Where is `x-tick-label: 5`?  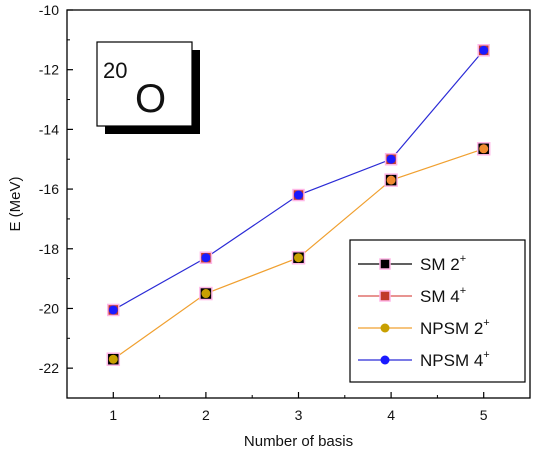 x-tick-label: 5 is located at coordinates (484, 415).